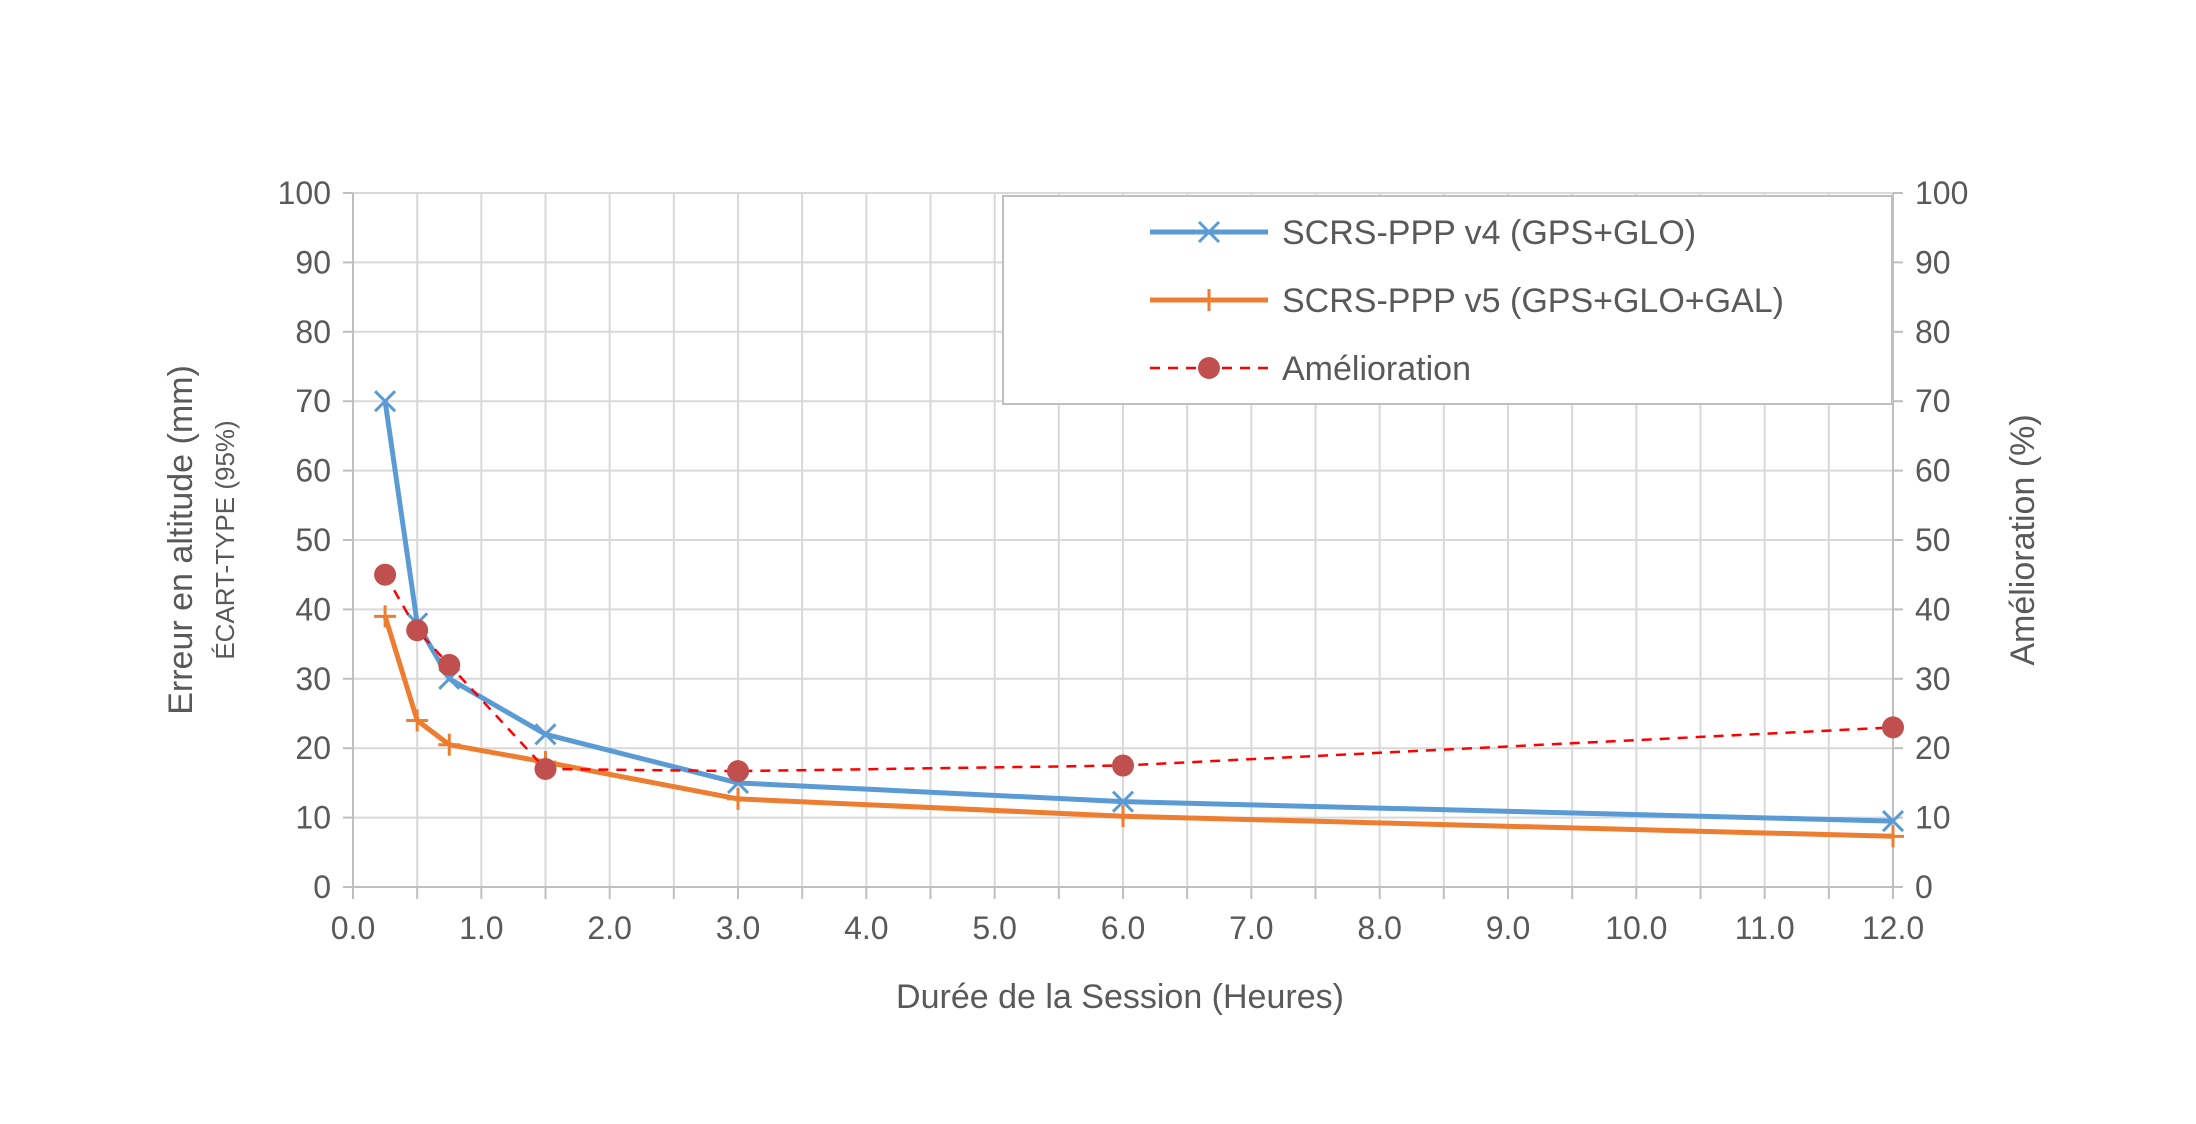 Image resolution: width=2196 pixels, height=1124 pixels. Describe the element at coordinates (1933, 609) in the screenshot. I see `y-right-tick-label: 40` at that location.